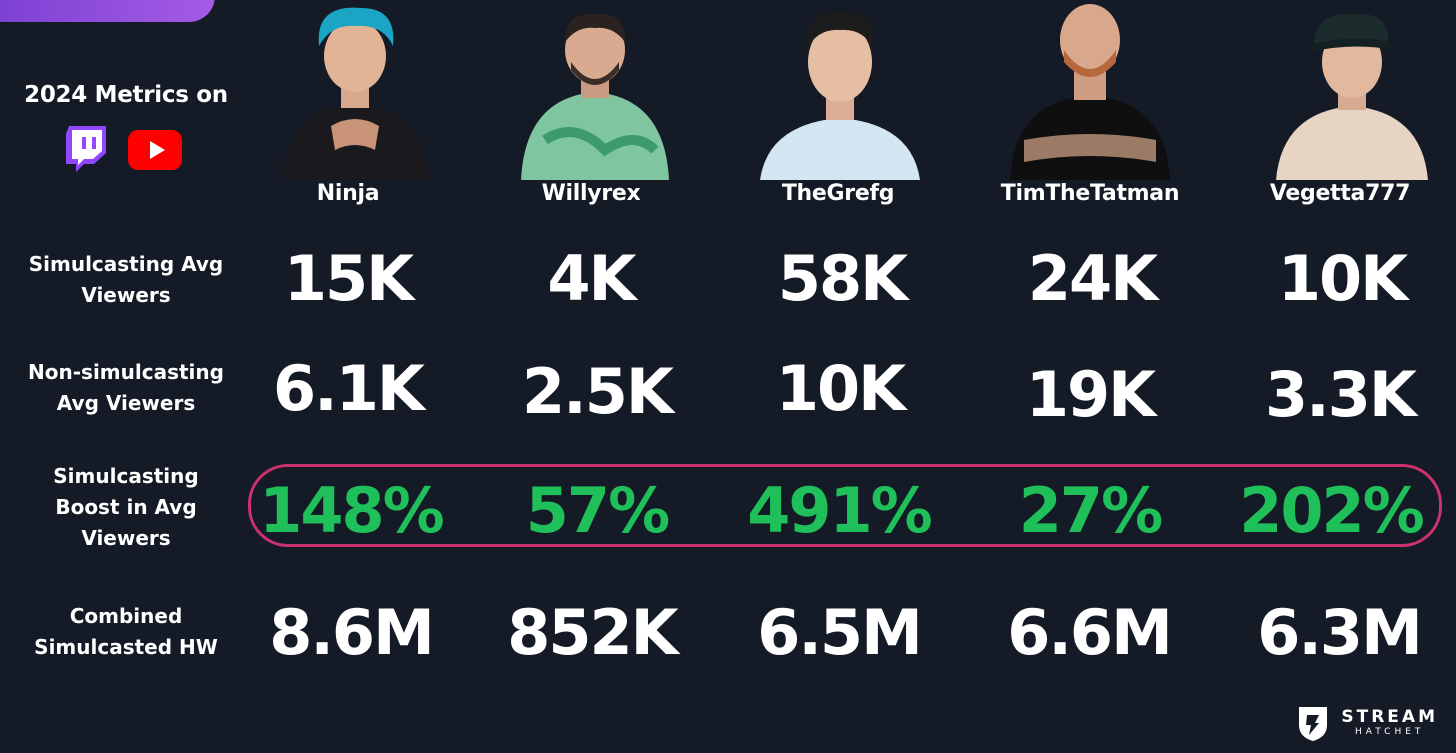  What do you see at coordinates (126, 403) in the screenshot?
I see `row-label-line: Avg Viewers` at bounding box center [126, 403].